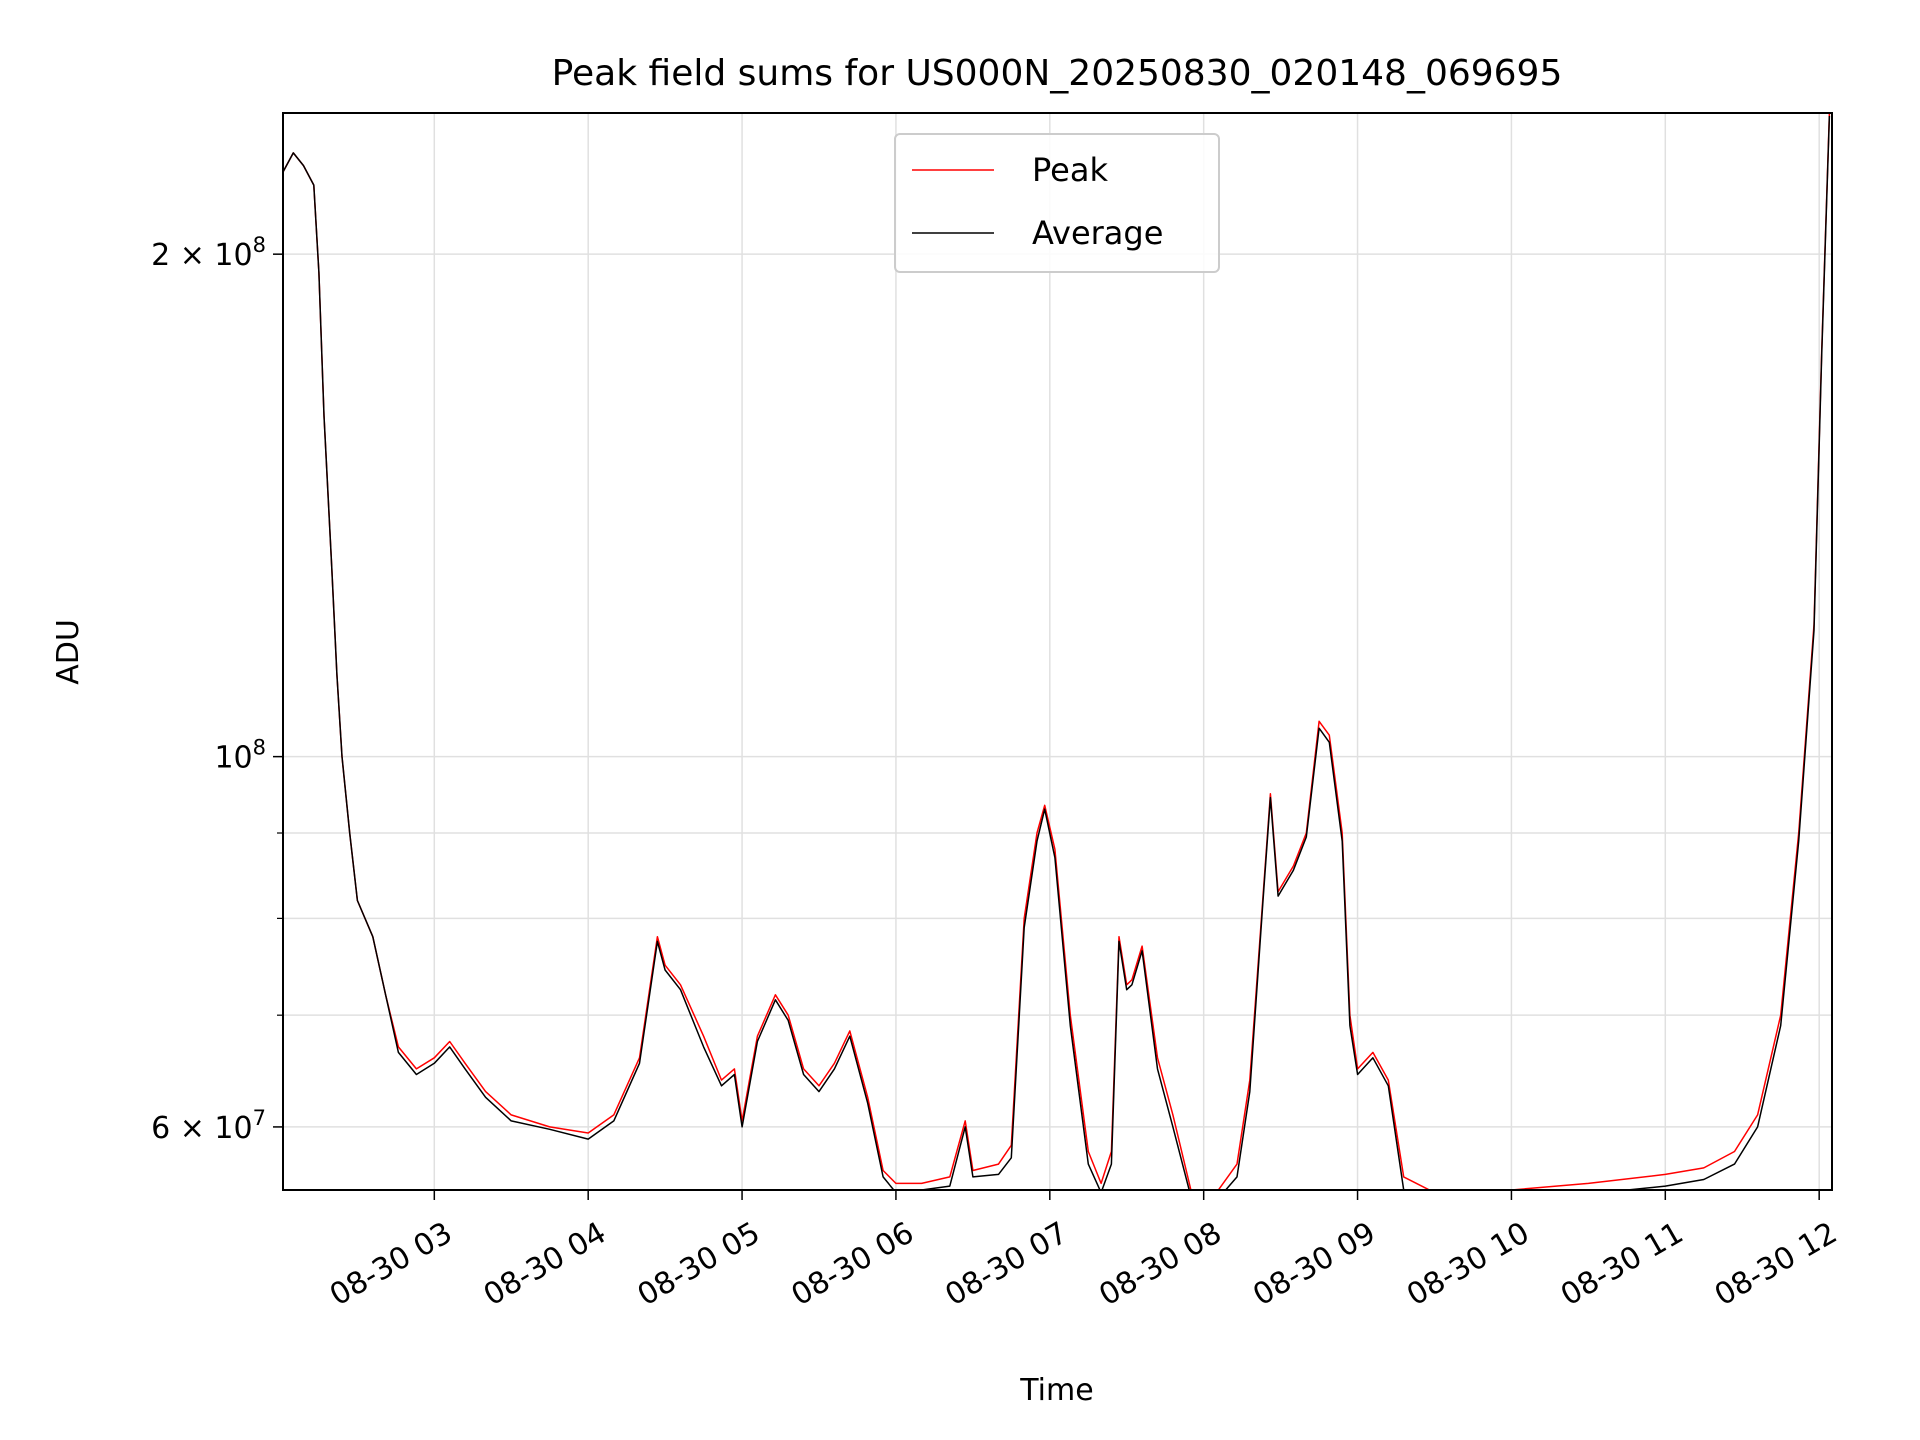  I want to click on legend: Peak Average, so click(1057, 203).